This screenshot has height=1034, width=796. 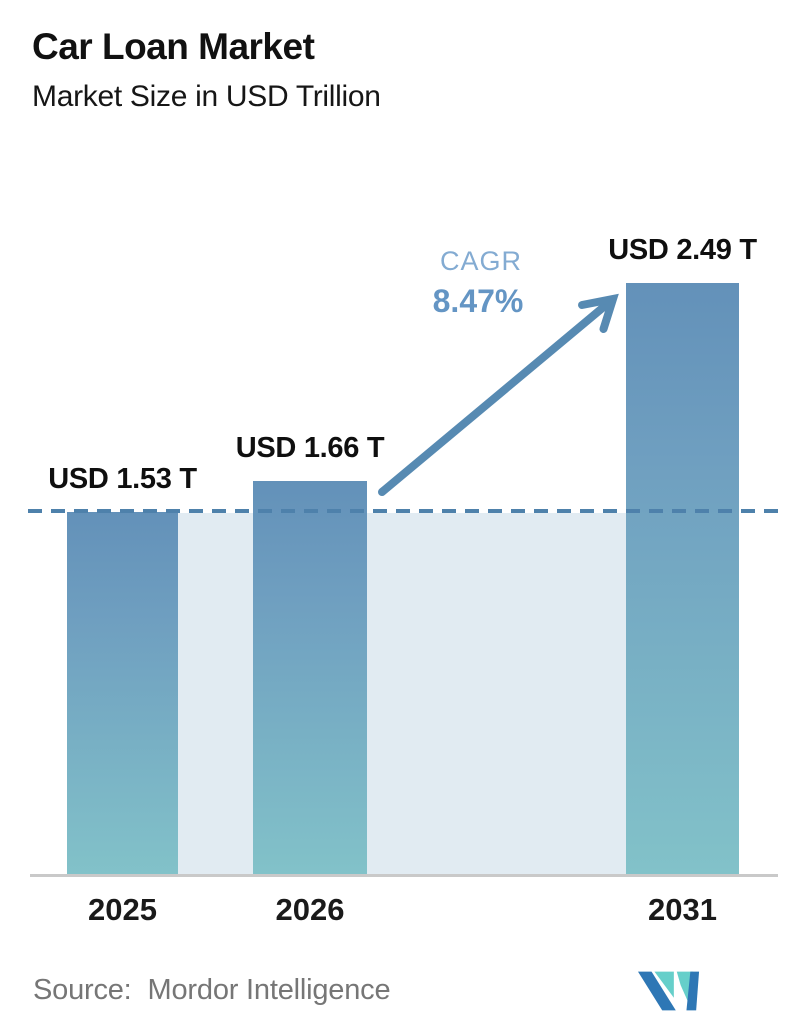 What do you see at coordinates (310, 678) in the screenshot?
I see `bar-2026` at bounding box center [310, 678].